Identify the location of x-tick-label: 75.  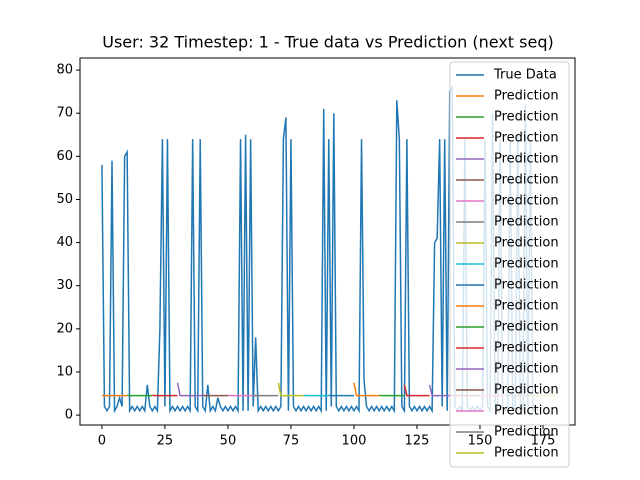
(291, 441).